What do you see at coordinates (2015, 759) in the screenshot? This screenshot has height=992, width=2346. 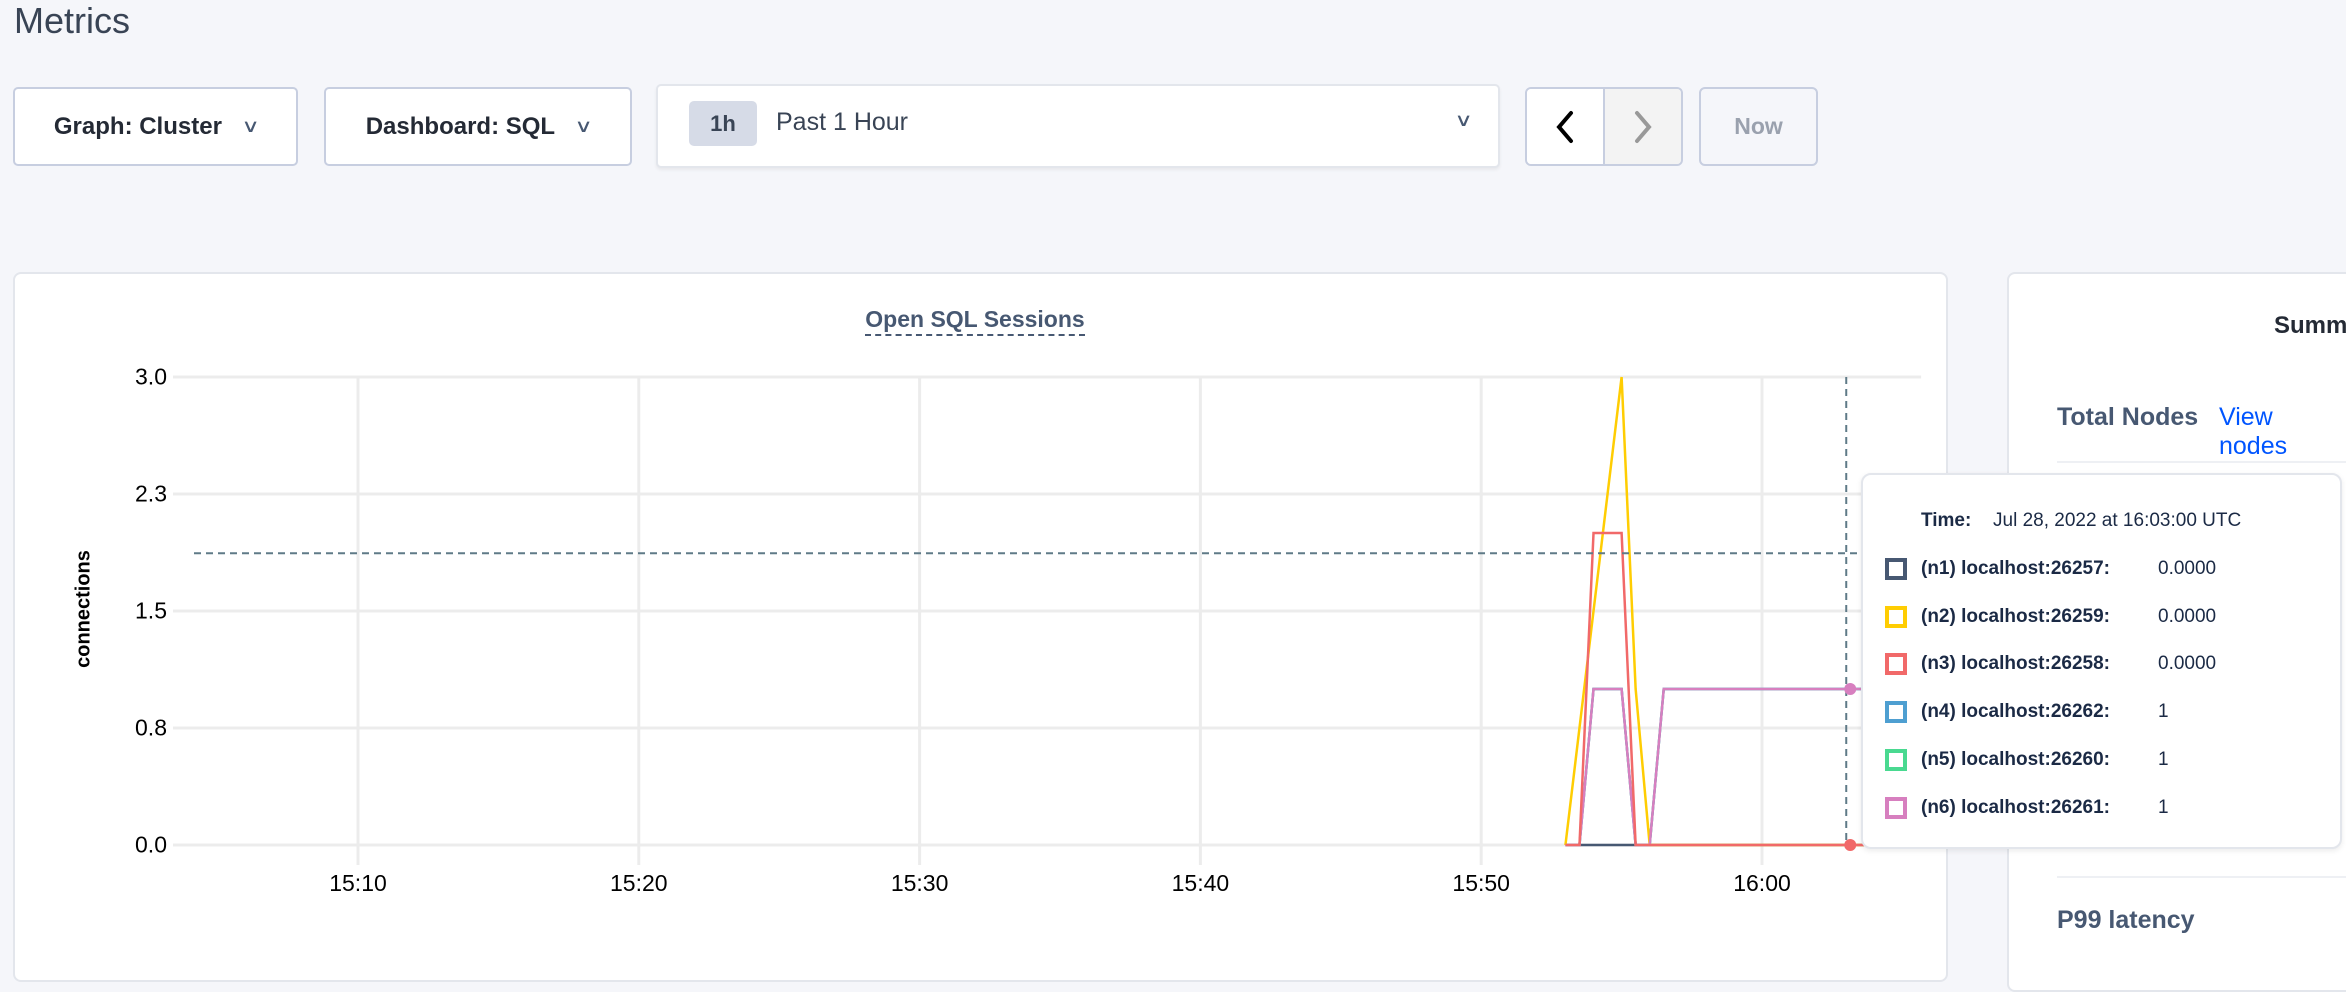 I see `tooltip-series-label: (n5) localhost:26260:` at bounding box center [2015, 759].